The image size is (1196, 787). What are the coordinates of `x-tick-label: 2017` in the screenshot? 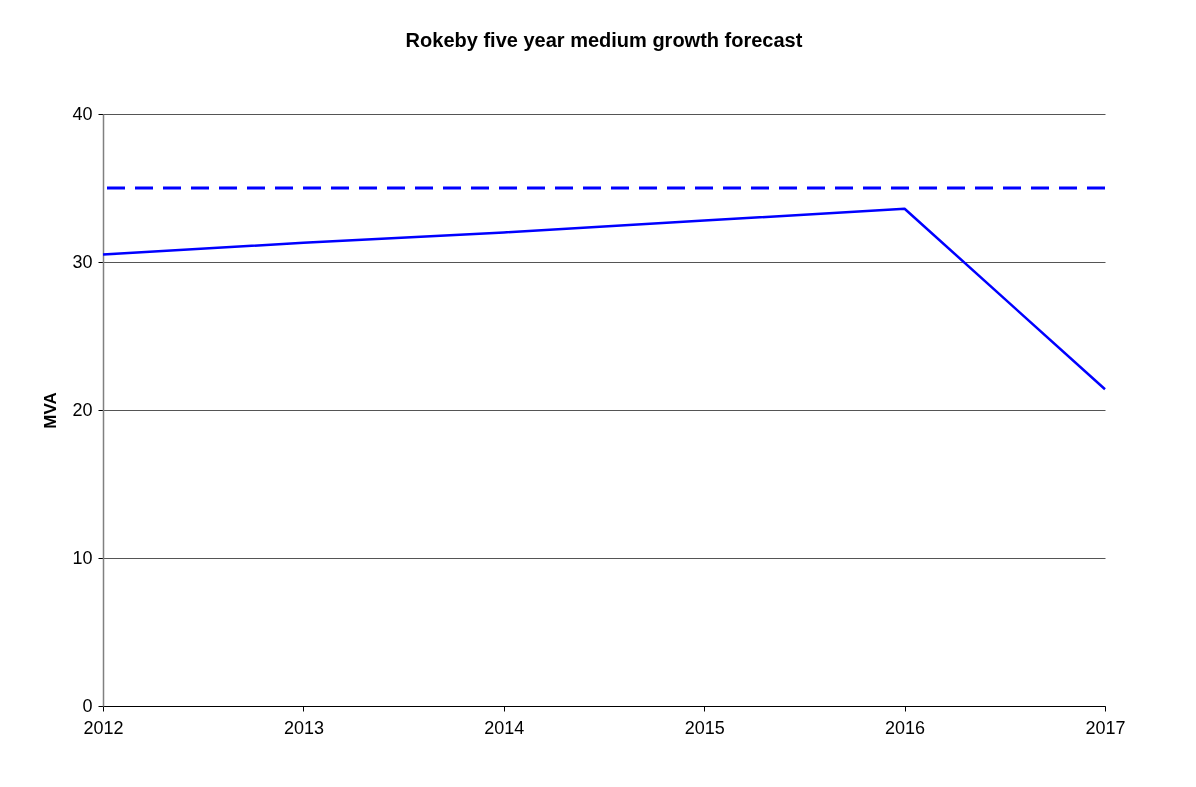 It's located at (1105, 727).